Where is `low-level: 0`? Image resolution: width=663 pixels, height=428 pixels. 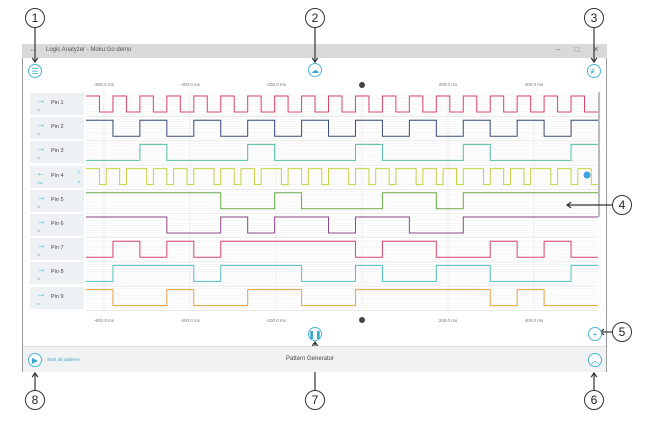 low-level: 0 is located at coordinates (78, 181).